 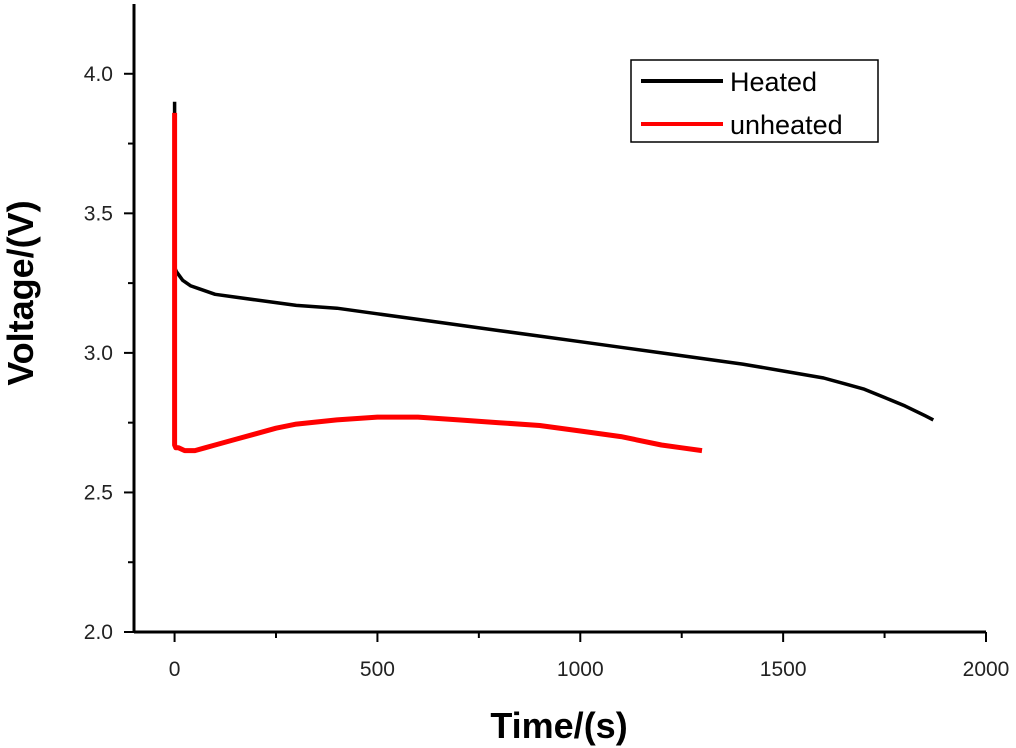 What do you see at coordinates (558, 725) in the screenshot?
I see `x-axis-title: Time/(s)` at bounding box center [558, 725].